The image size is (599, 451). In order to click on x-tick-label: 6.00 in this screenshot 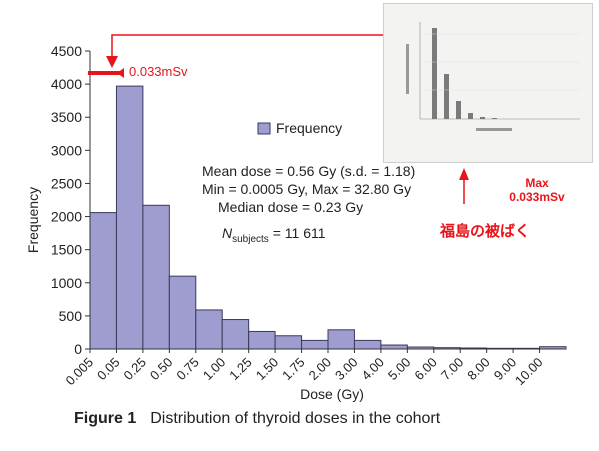, I will do `click(425, 369)`.